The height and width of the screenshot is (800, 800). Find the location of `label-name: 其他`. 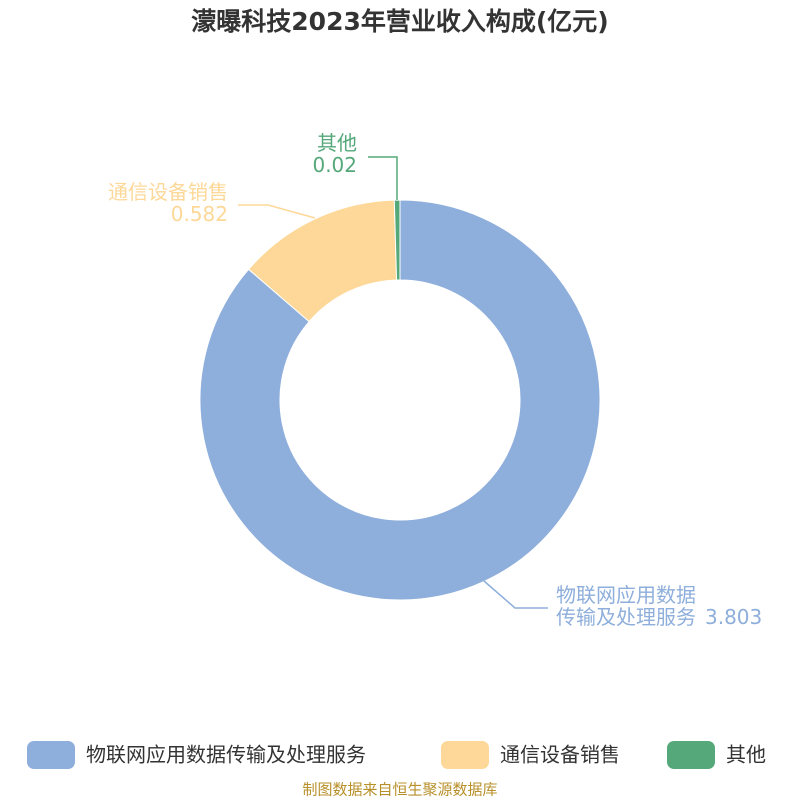

label-name: 其他 is located at coordinates (337, 143).